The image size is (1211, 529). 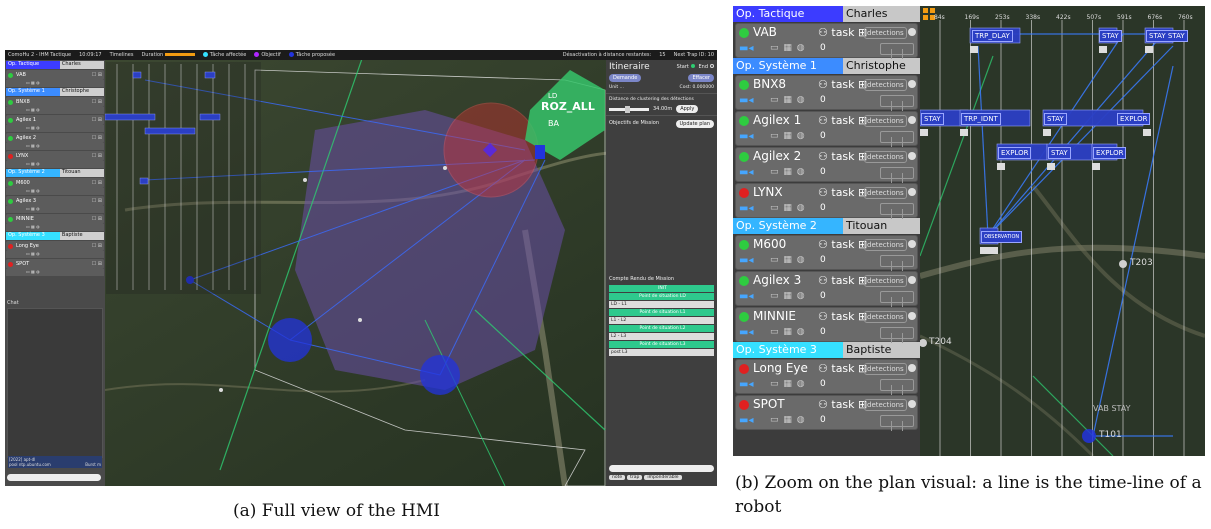 I want to click on end-radio, so click(x=712, y=66).